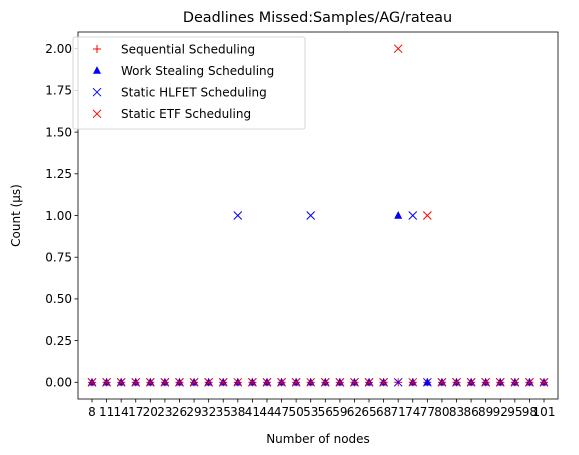  What do you see at coordinates (188, 49) in the screenshot?
I see `legend-label: Sequential Scheduling` at bounding box center [188, 49].